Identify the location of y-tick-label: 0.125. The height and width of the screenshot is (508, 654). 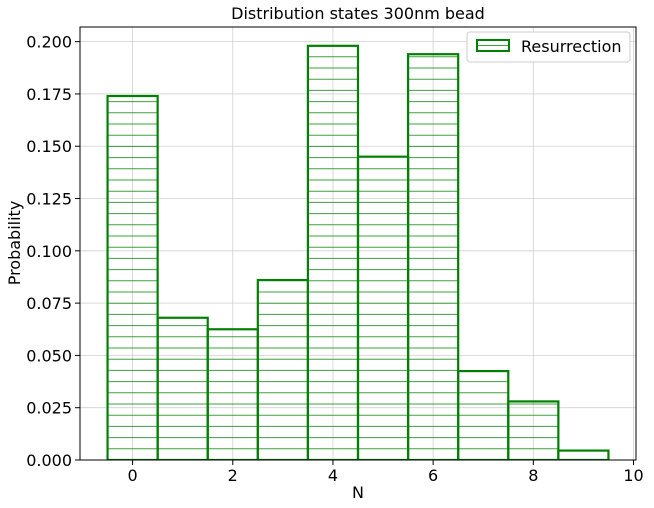
(49, 199).